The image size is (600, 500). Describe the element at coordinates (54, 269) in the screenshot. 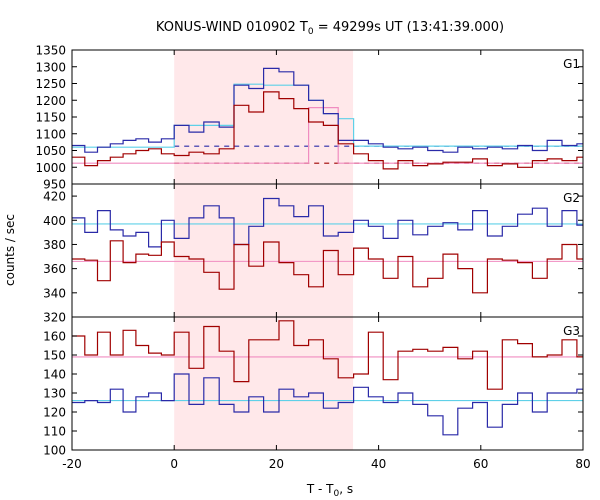

I see `g2-y-tick-label: 360` at that location.